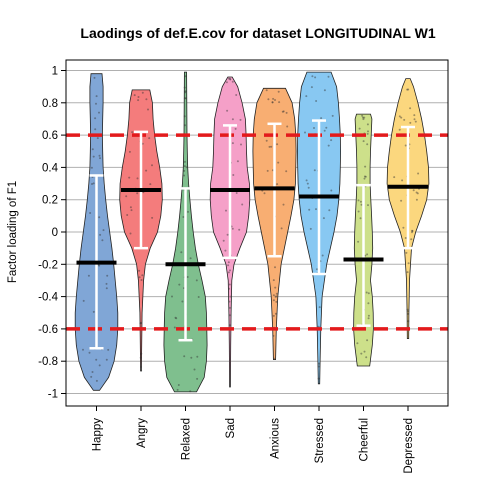 The width and height of the screenshot is (480, 480). Describe the element at coordinates (48, 265) in the screenshot. I see `y-tick-label: -0.2` at that location.